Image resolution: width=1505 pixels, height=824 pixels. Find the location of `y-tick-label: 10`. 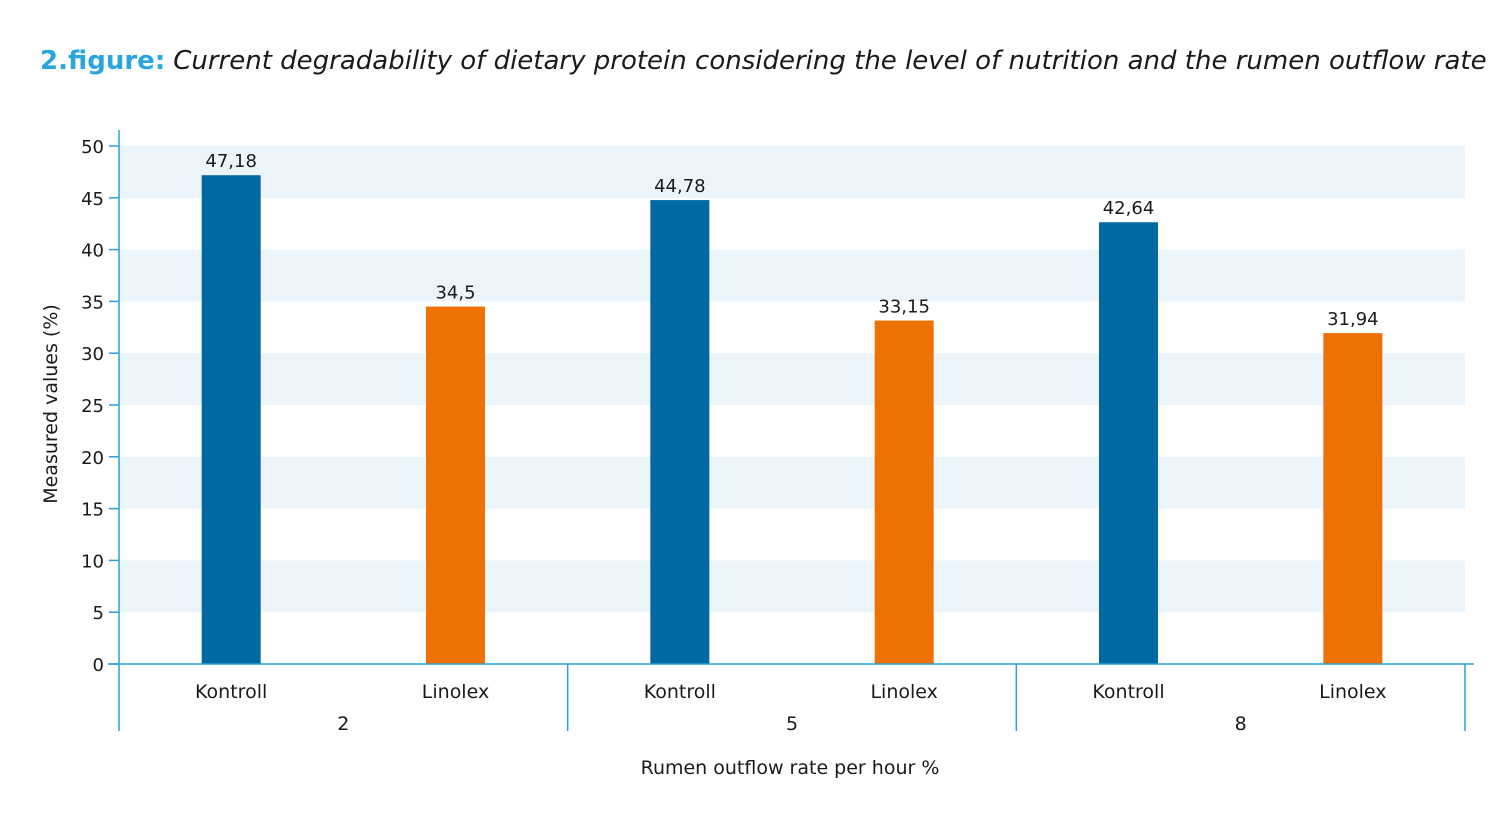

y-tick-label: 10 is located at coordinates (92, 561).